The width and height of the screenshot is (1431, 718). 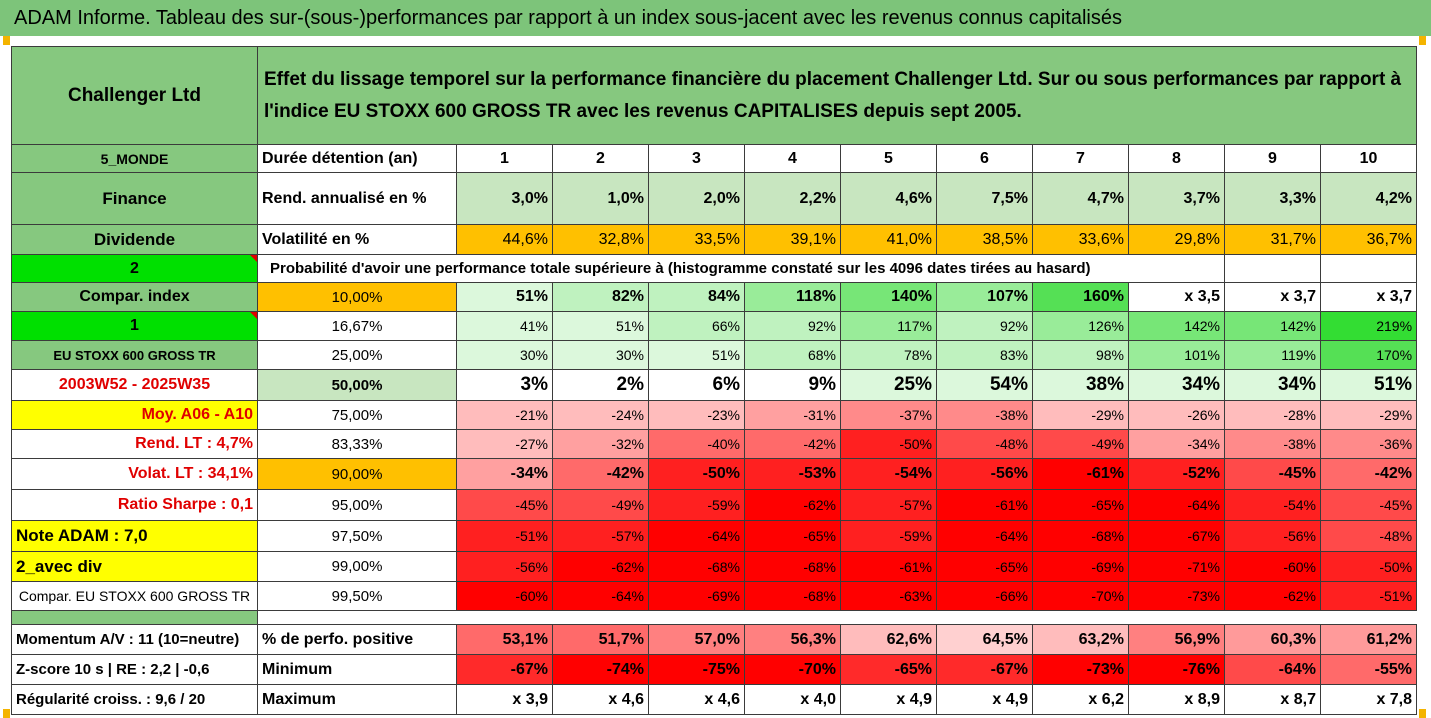 I want to click on quantile-value: -63%, so click(x=888, y=596).